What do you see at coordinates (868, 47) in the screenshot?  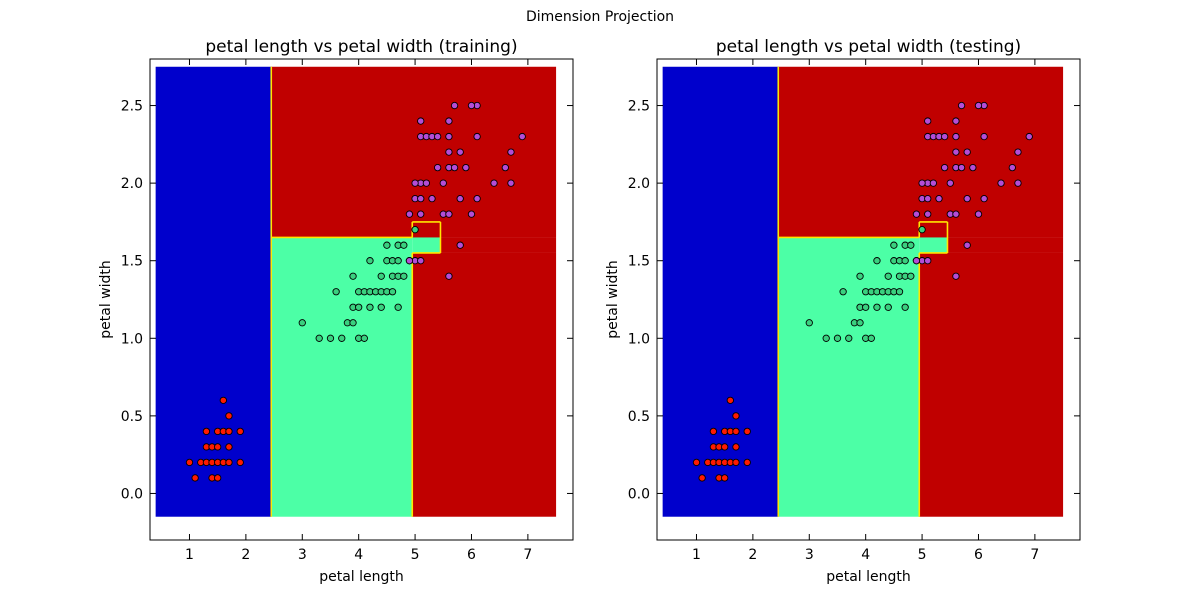 I see `subplot-title: petal length vs petal width (testing)` at bounding box center [868, 47].